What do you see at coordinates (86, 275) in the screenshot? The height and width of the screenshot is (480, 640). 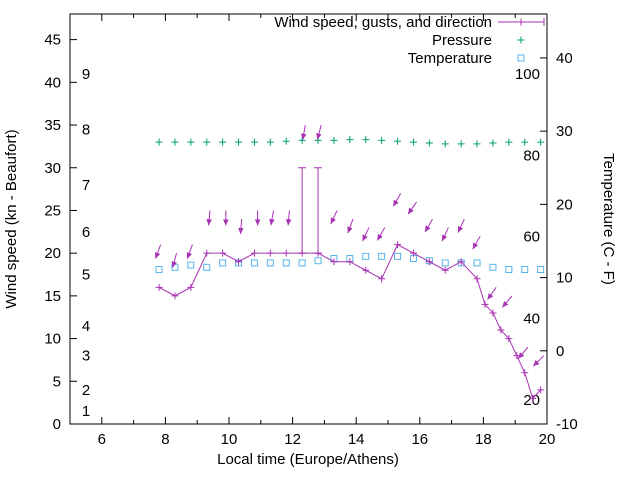 I see `beaufort-scale-label: 5` at bounding box center [86, 275].